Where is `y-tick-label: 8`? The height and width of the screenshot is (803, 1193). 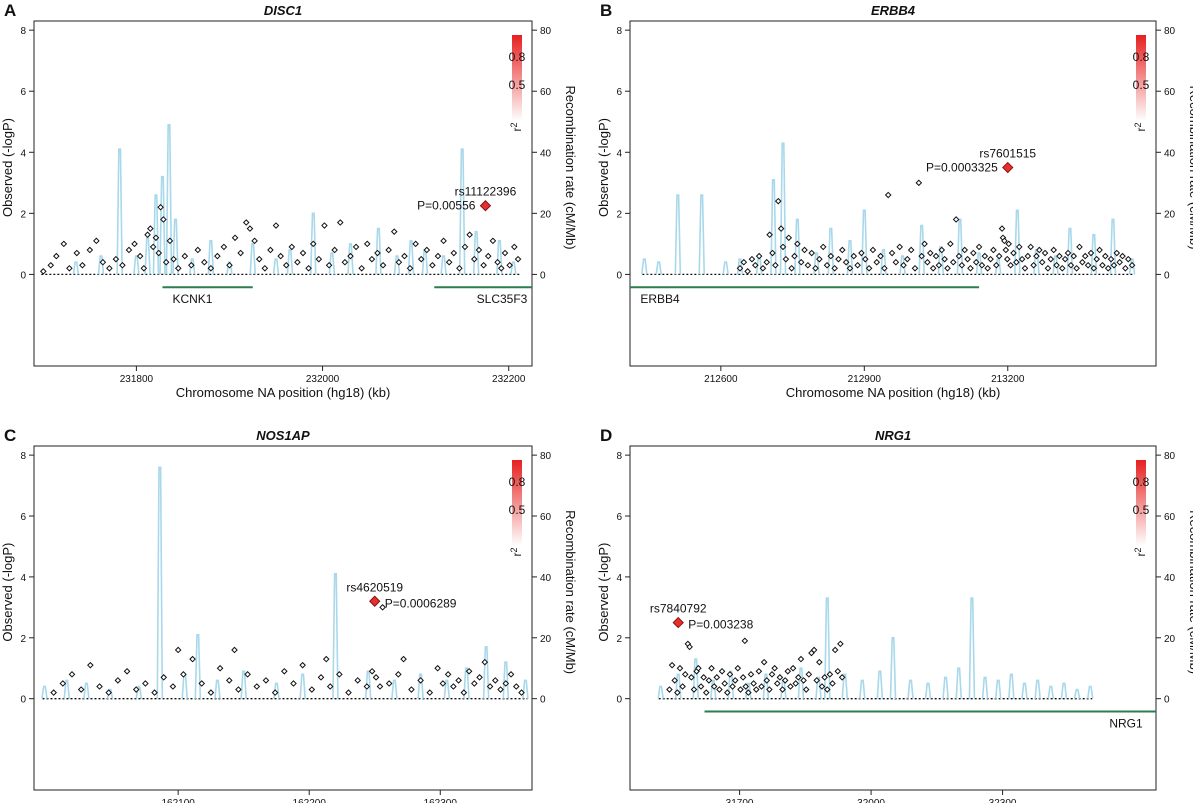
y-tick-label: 8 is located at coordinates (619, 456).